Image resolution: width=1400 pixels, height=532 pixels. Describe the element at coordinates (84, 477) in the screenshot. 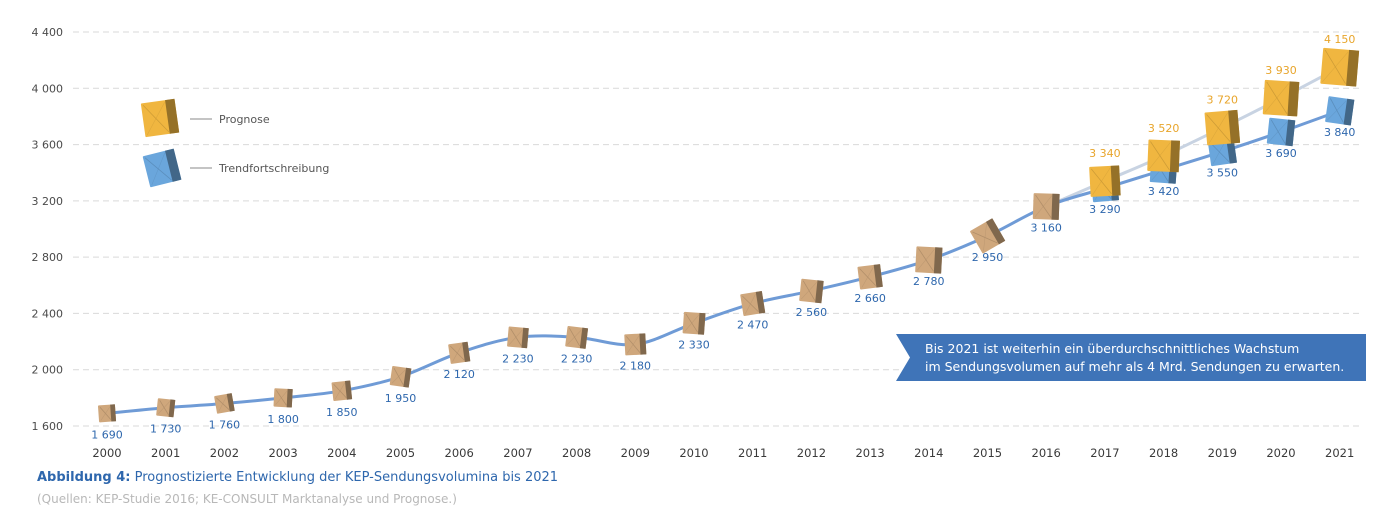

I see `caption-label: Abbildung 4:` at that location.